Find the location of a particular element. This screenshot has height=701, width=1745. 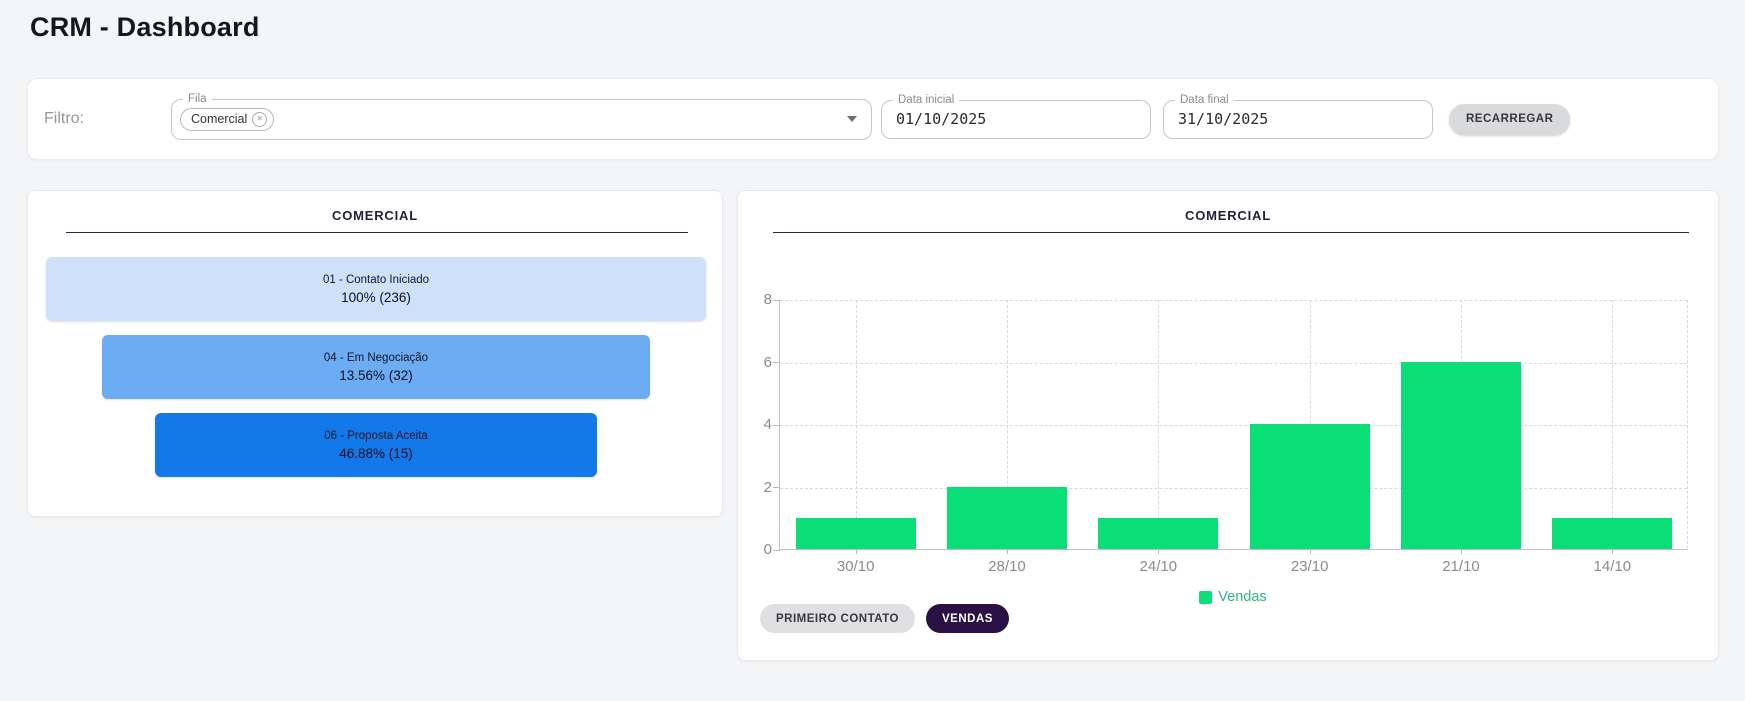

chart-legend: Vendas is located at coordinates (1233, 597).